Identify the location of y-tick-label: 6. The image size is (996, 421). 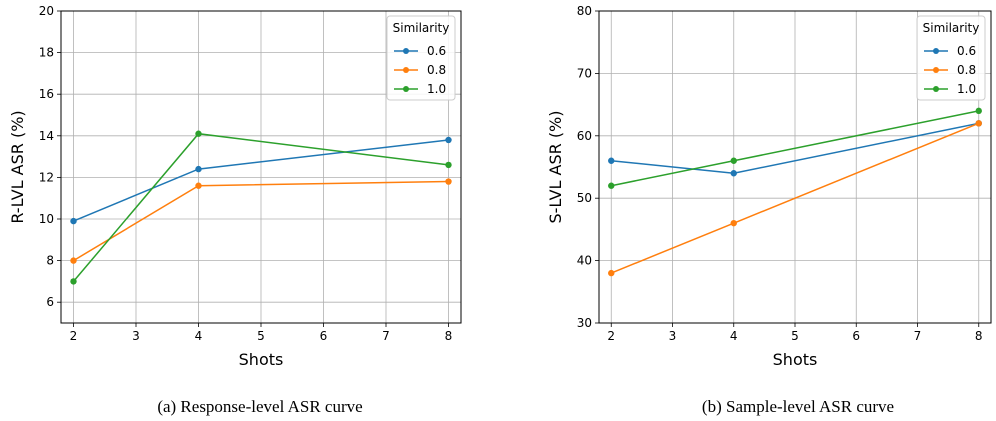
(50, 302).